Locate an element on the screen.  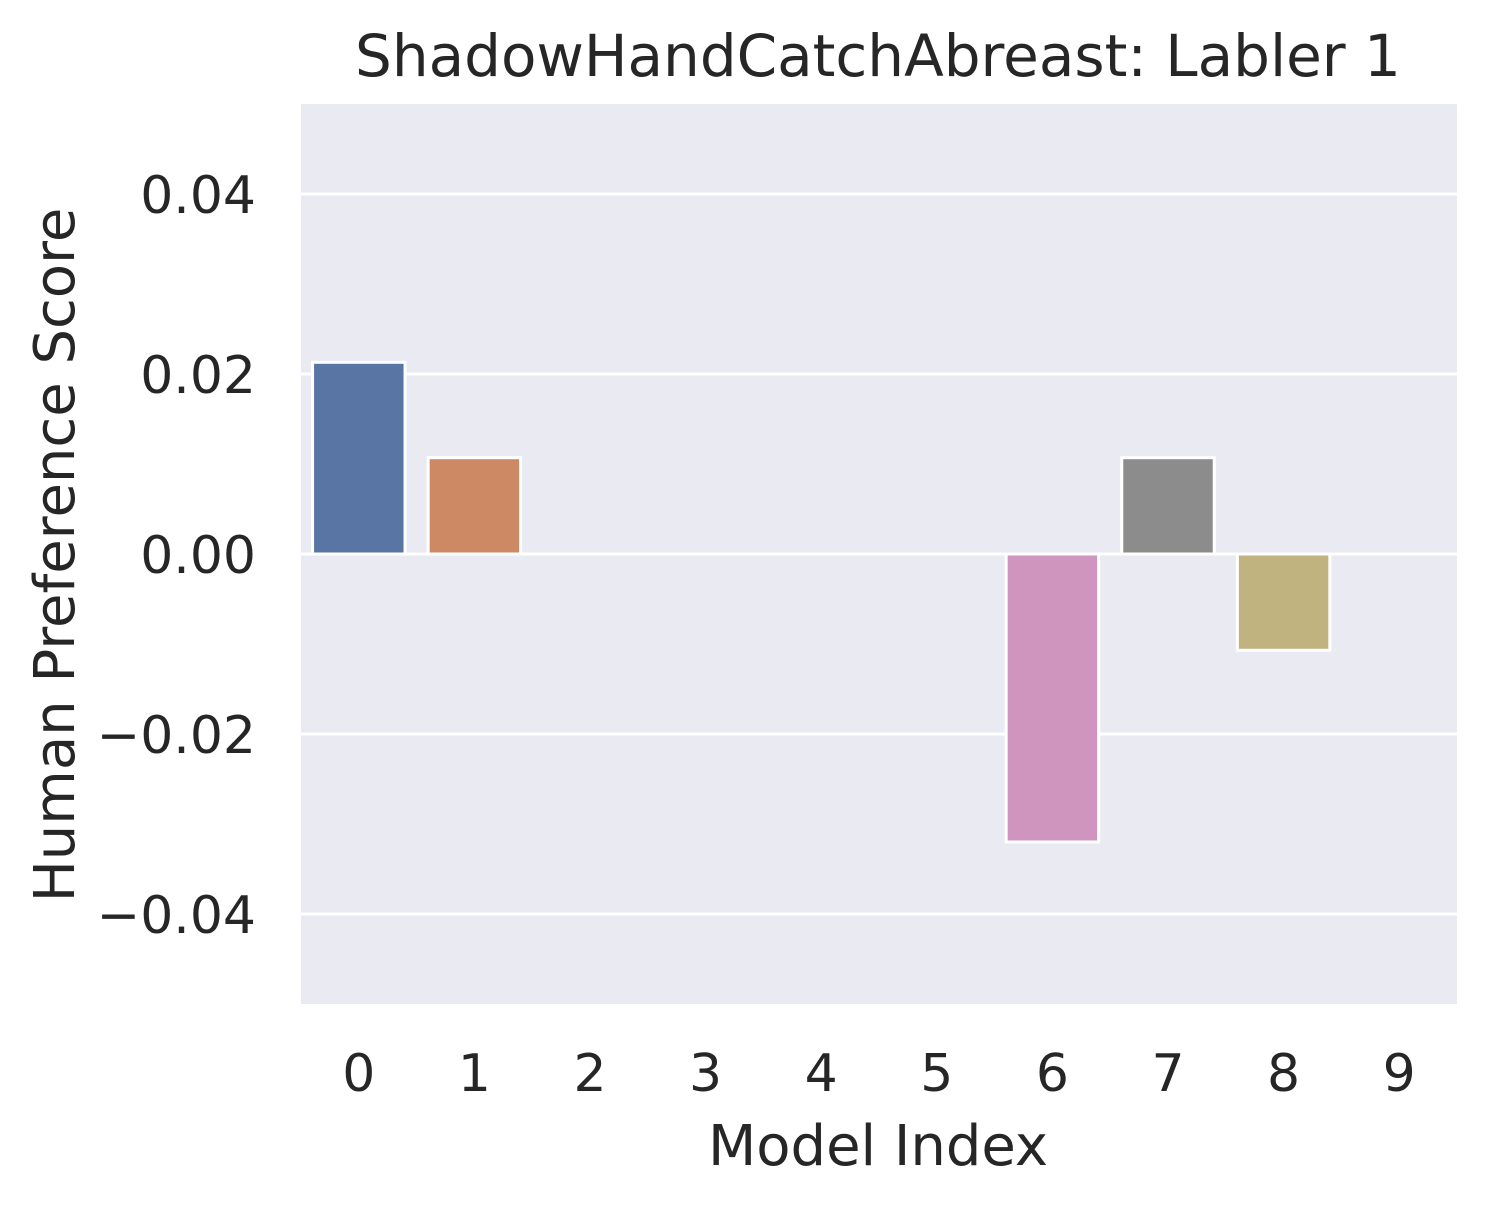
y-tick-label: −0.02 is located at coordinates (176, 736).